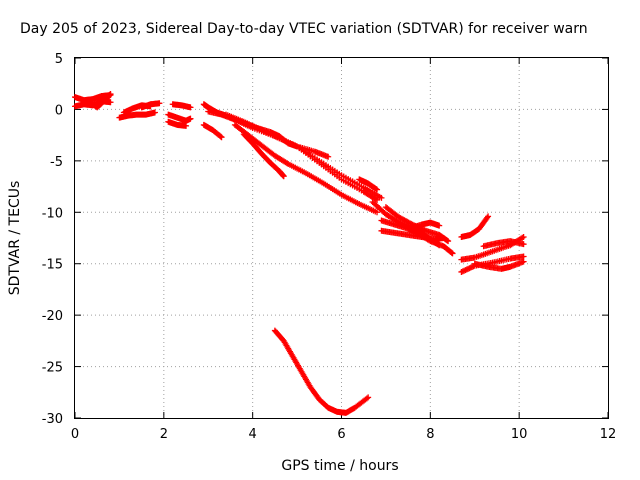  Describe the element at coordinates (75, 434) in the screenshot. I see `x-tick-label: 0` at that location.